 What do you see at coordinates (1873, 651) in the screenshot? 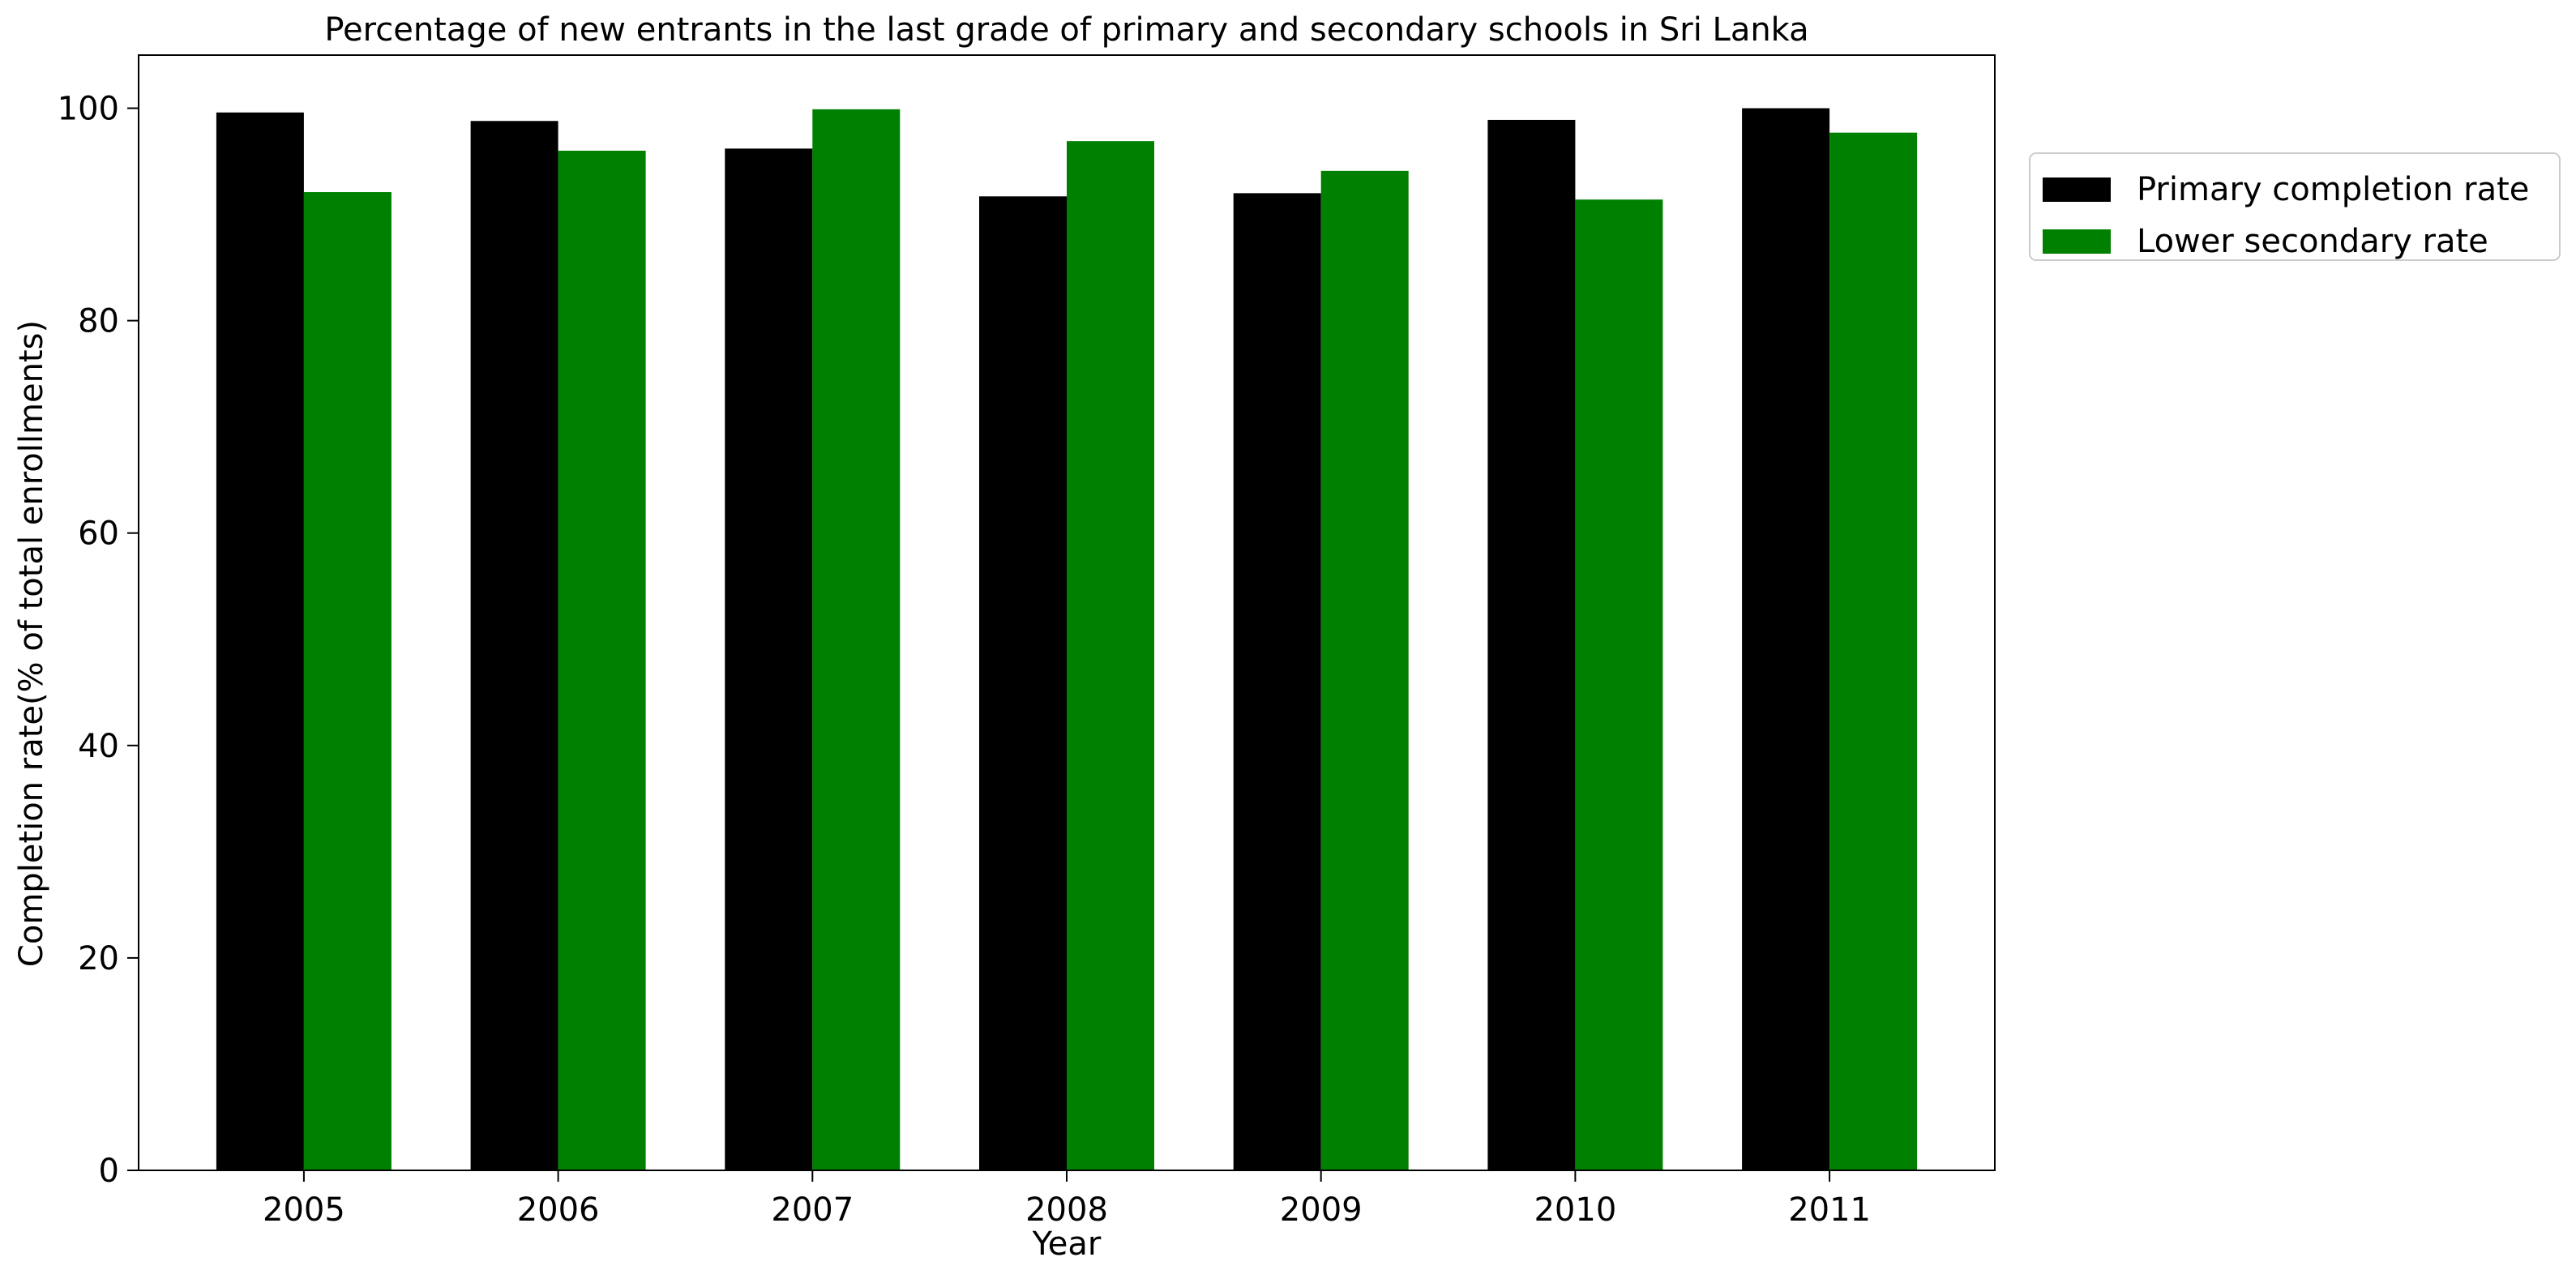
I see `bar-secondary-2011` at bounding box center [1873, 651].